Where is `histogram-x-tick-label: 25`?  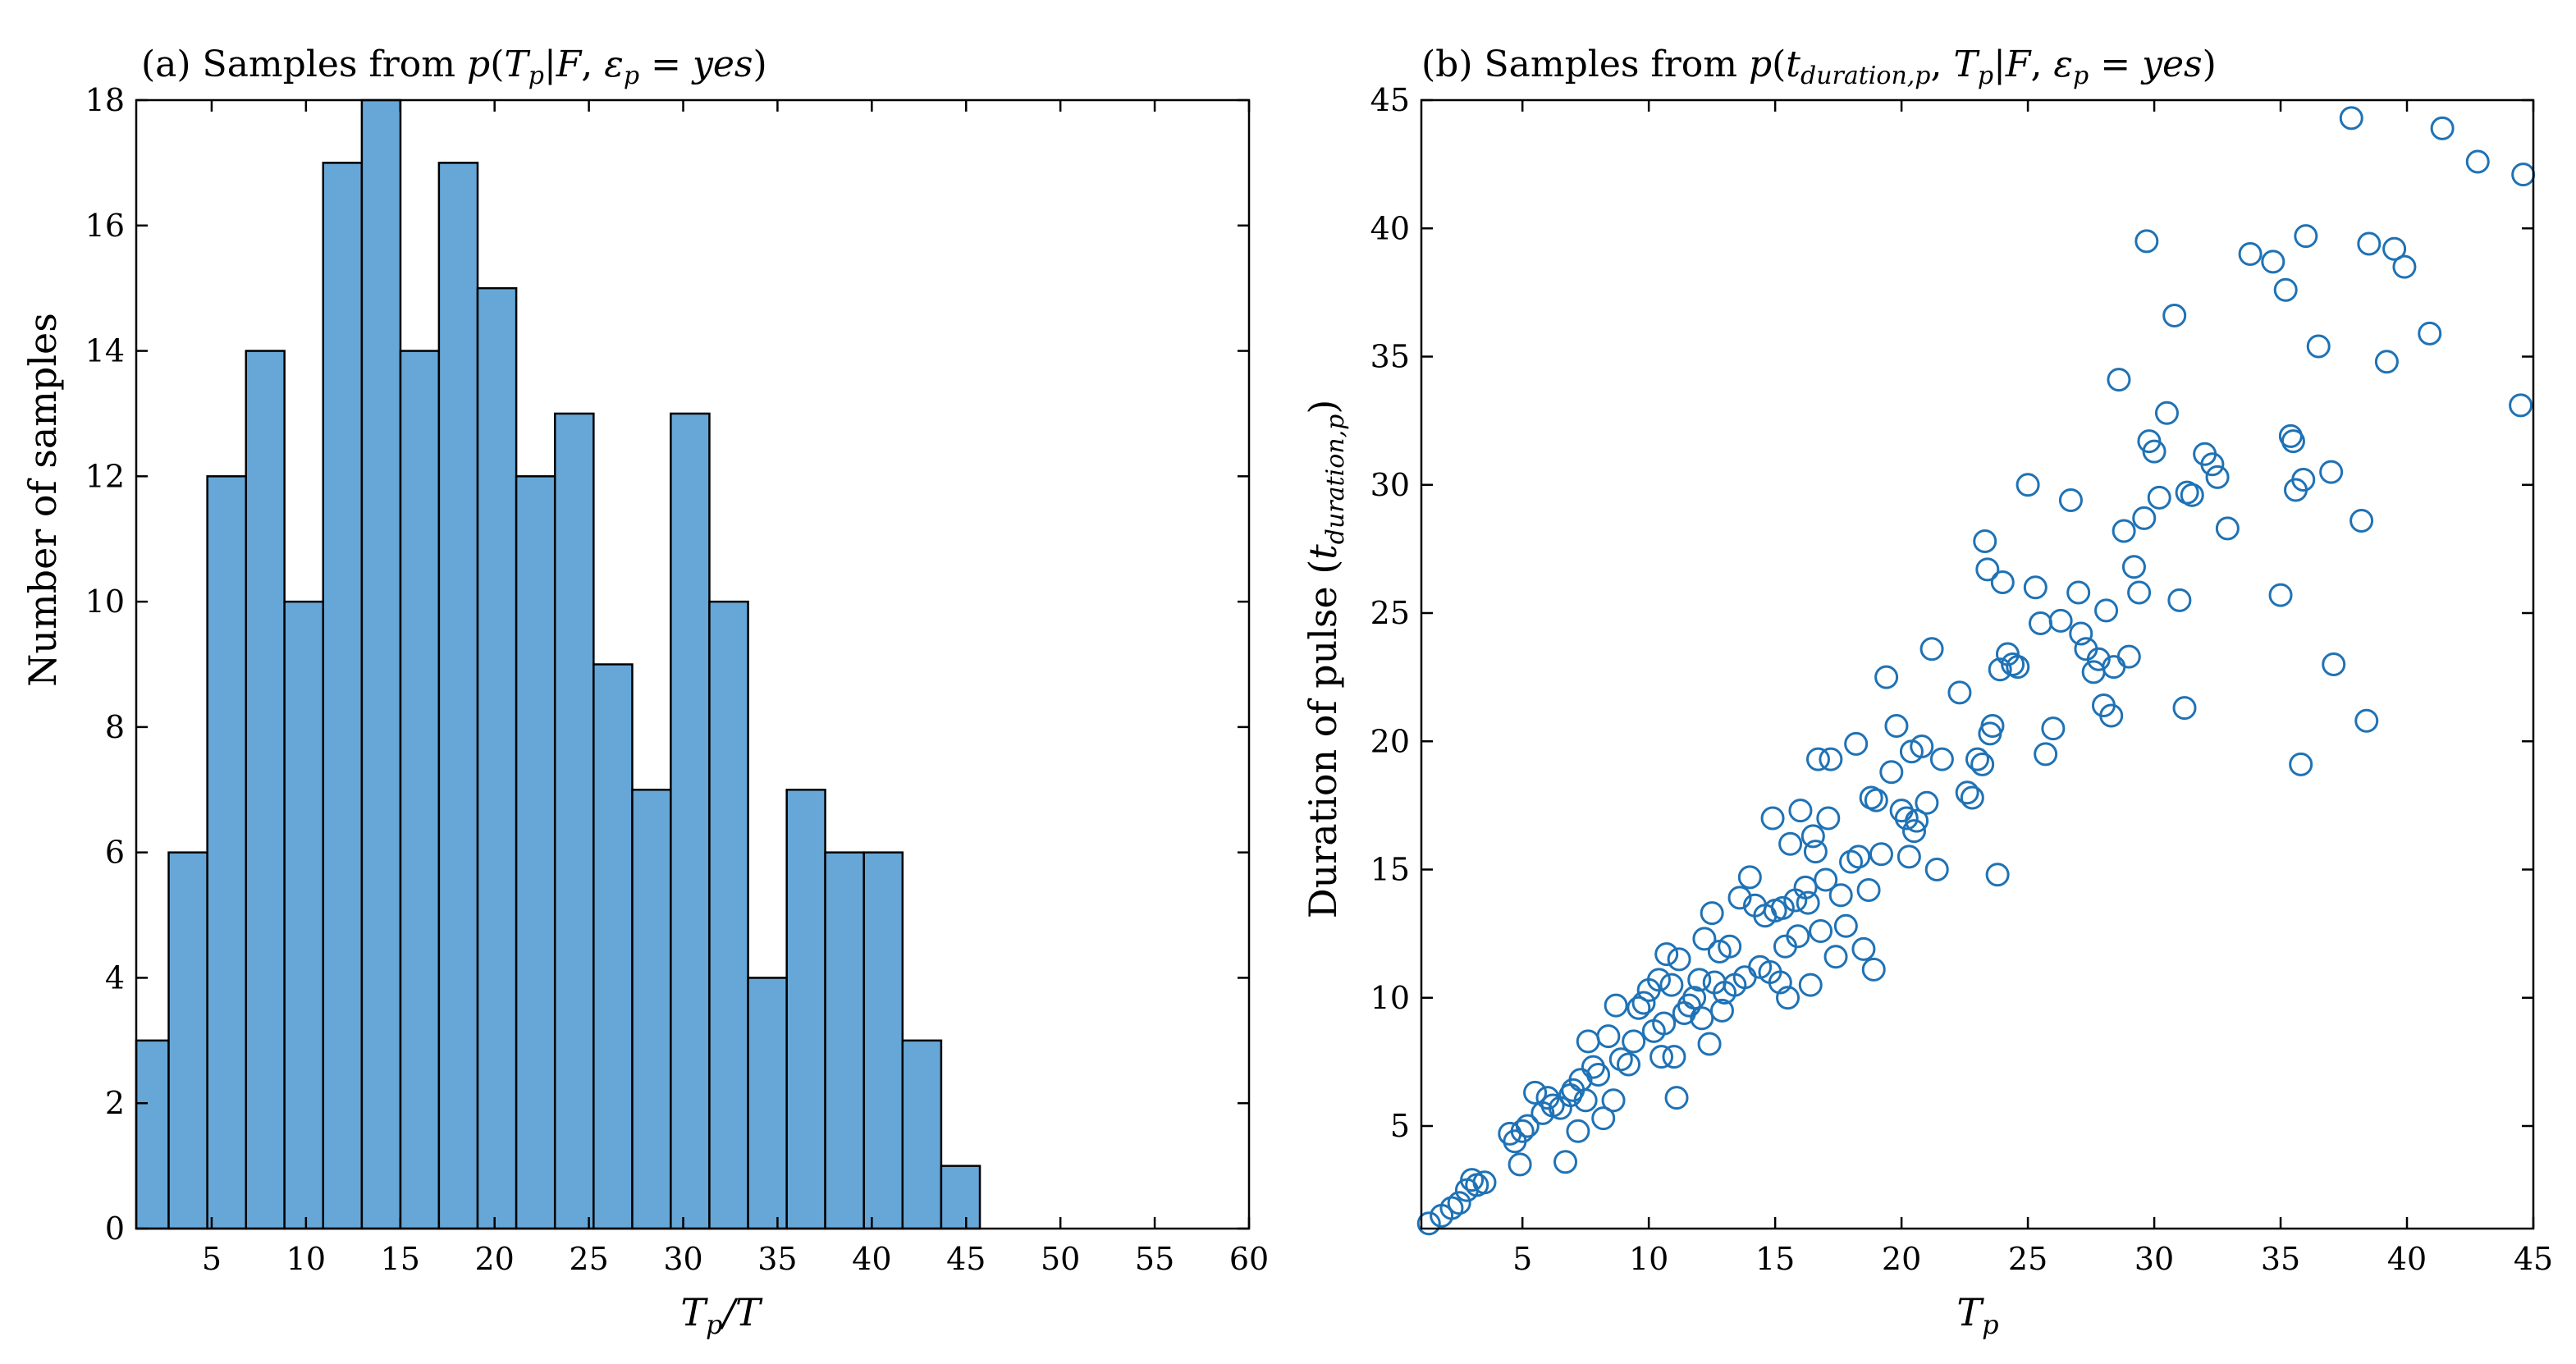
histogram-x-tick-label: 25 is located at coordinates (588, 1259).